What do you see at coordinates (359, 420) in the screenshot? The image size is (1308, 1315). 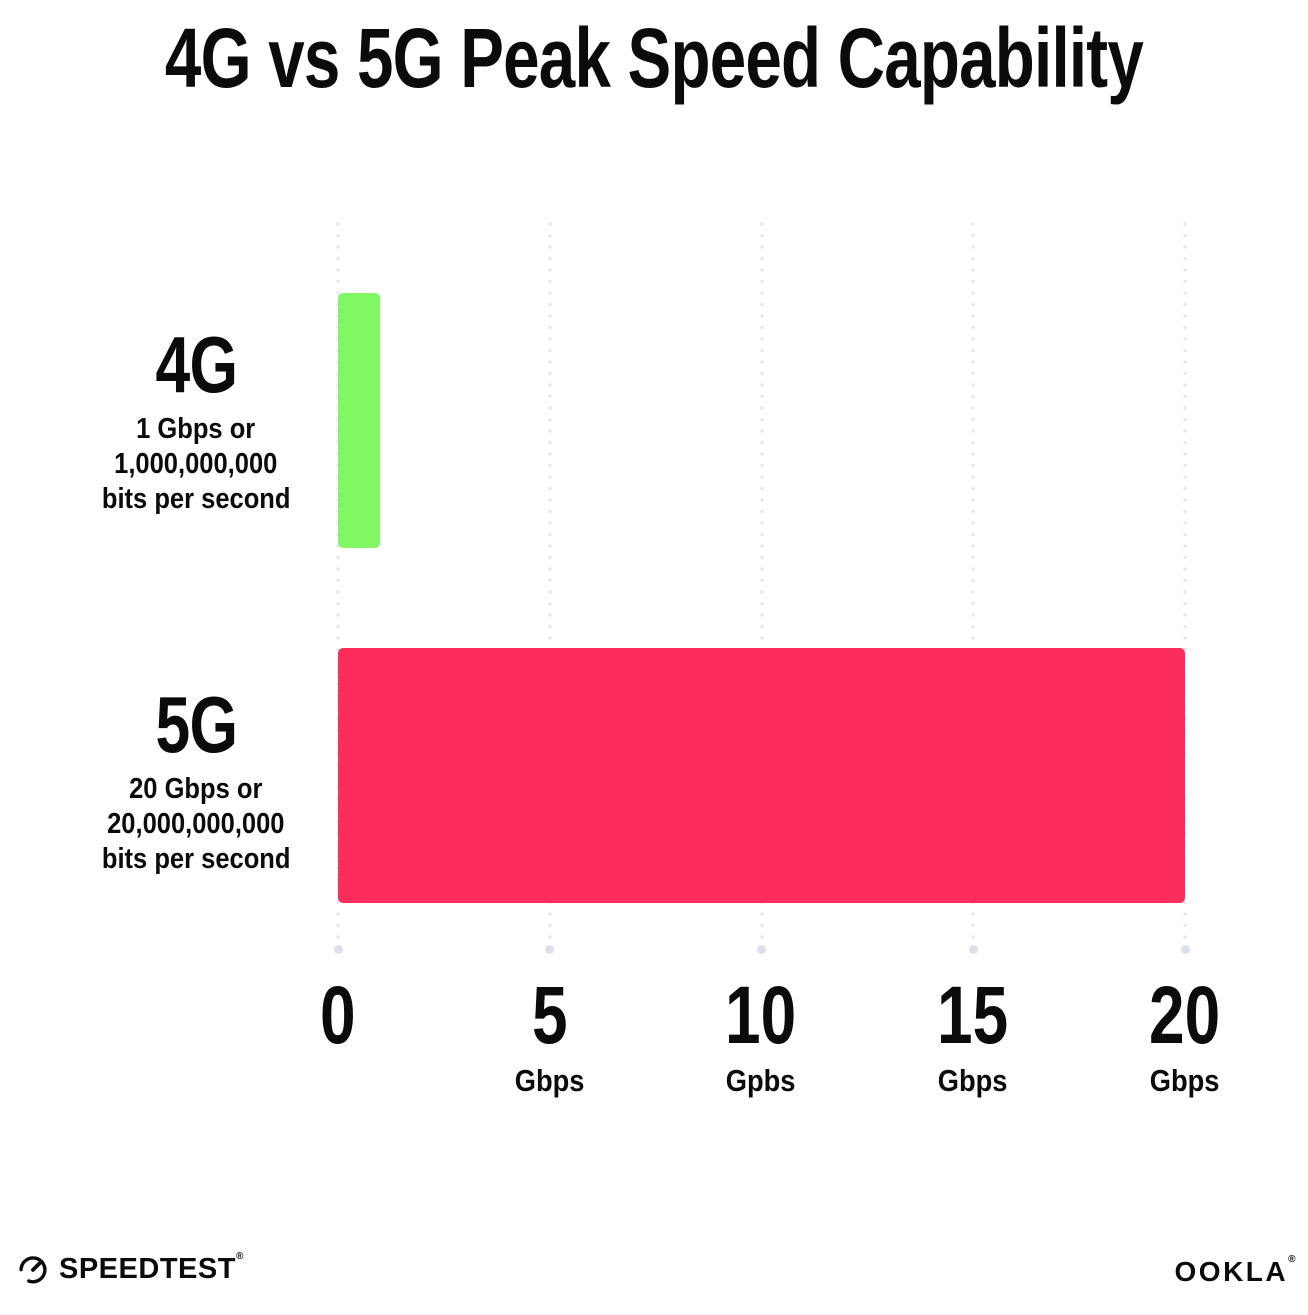 I see `bar-4g` at bounding box center [359, 420].